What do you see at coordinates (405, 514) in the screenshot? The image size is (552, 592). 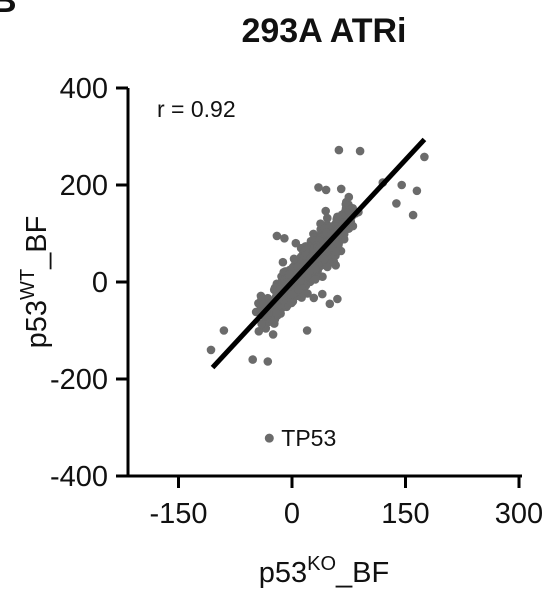 I see `x-tick-label: 150` at bounding box center [405, 514].